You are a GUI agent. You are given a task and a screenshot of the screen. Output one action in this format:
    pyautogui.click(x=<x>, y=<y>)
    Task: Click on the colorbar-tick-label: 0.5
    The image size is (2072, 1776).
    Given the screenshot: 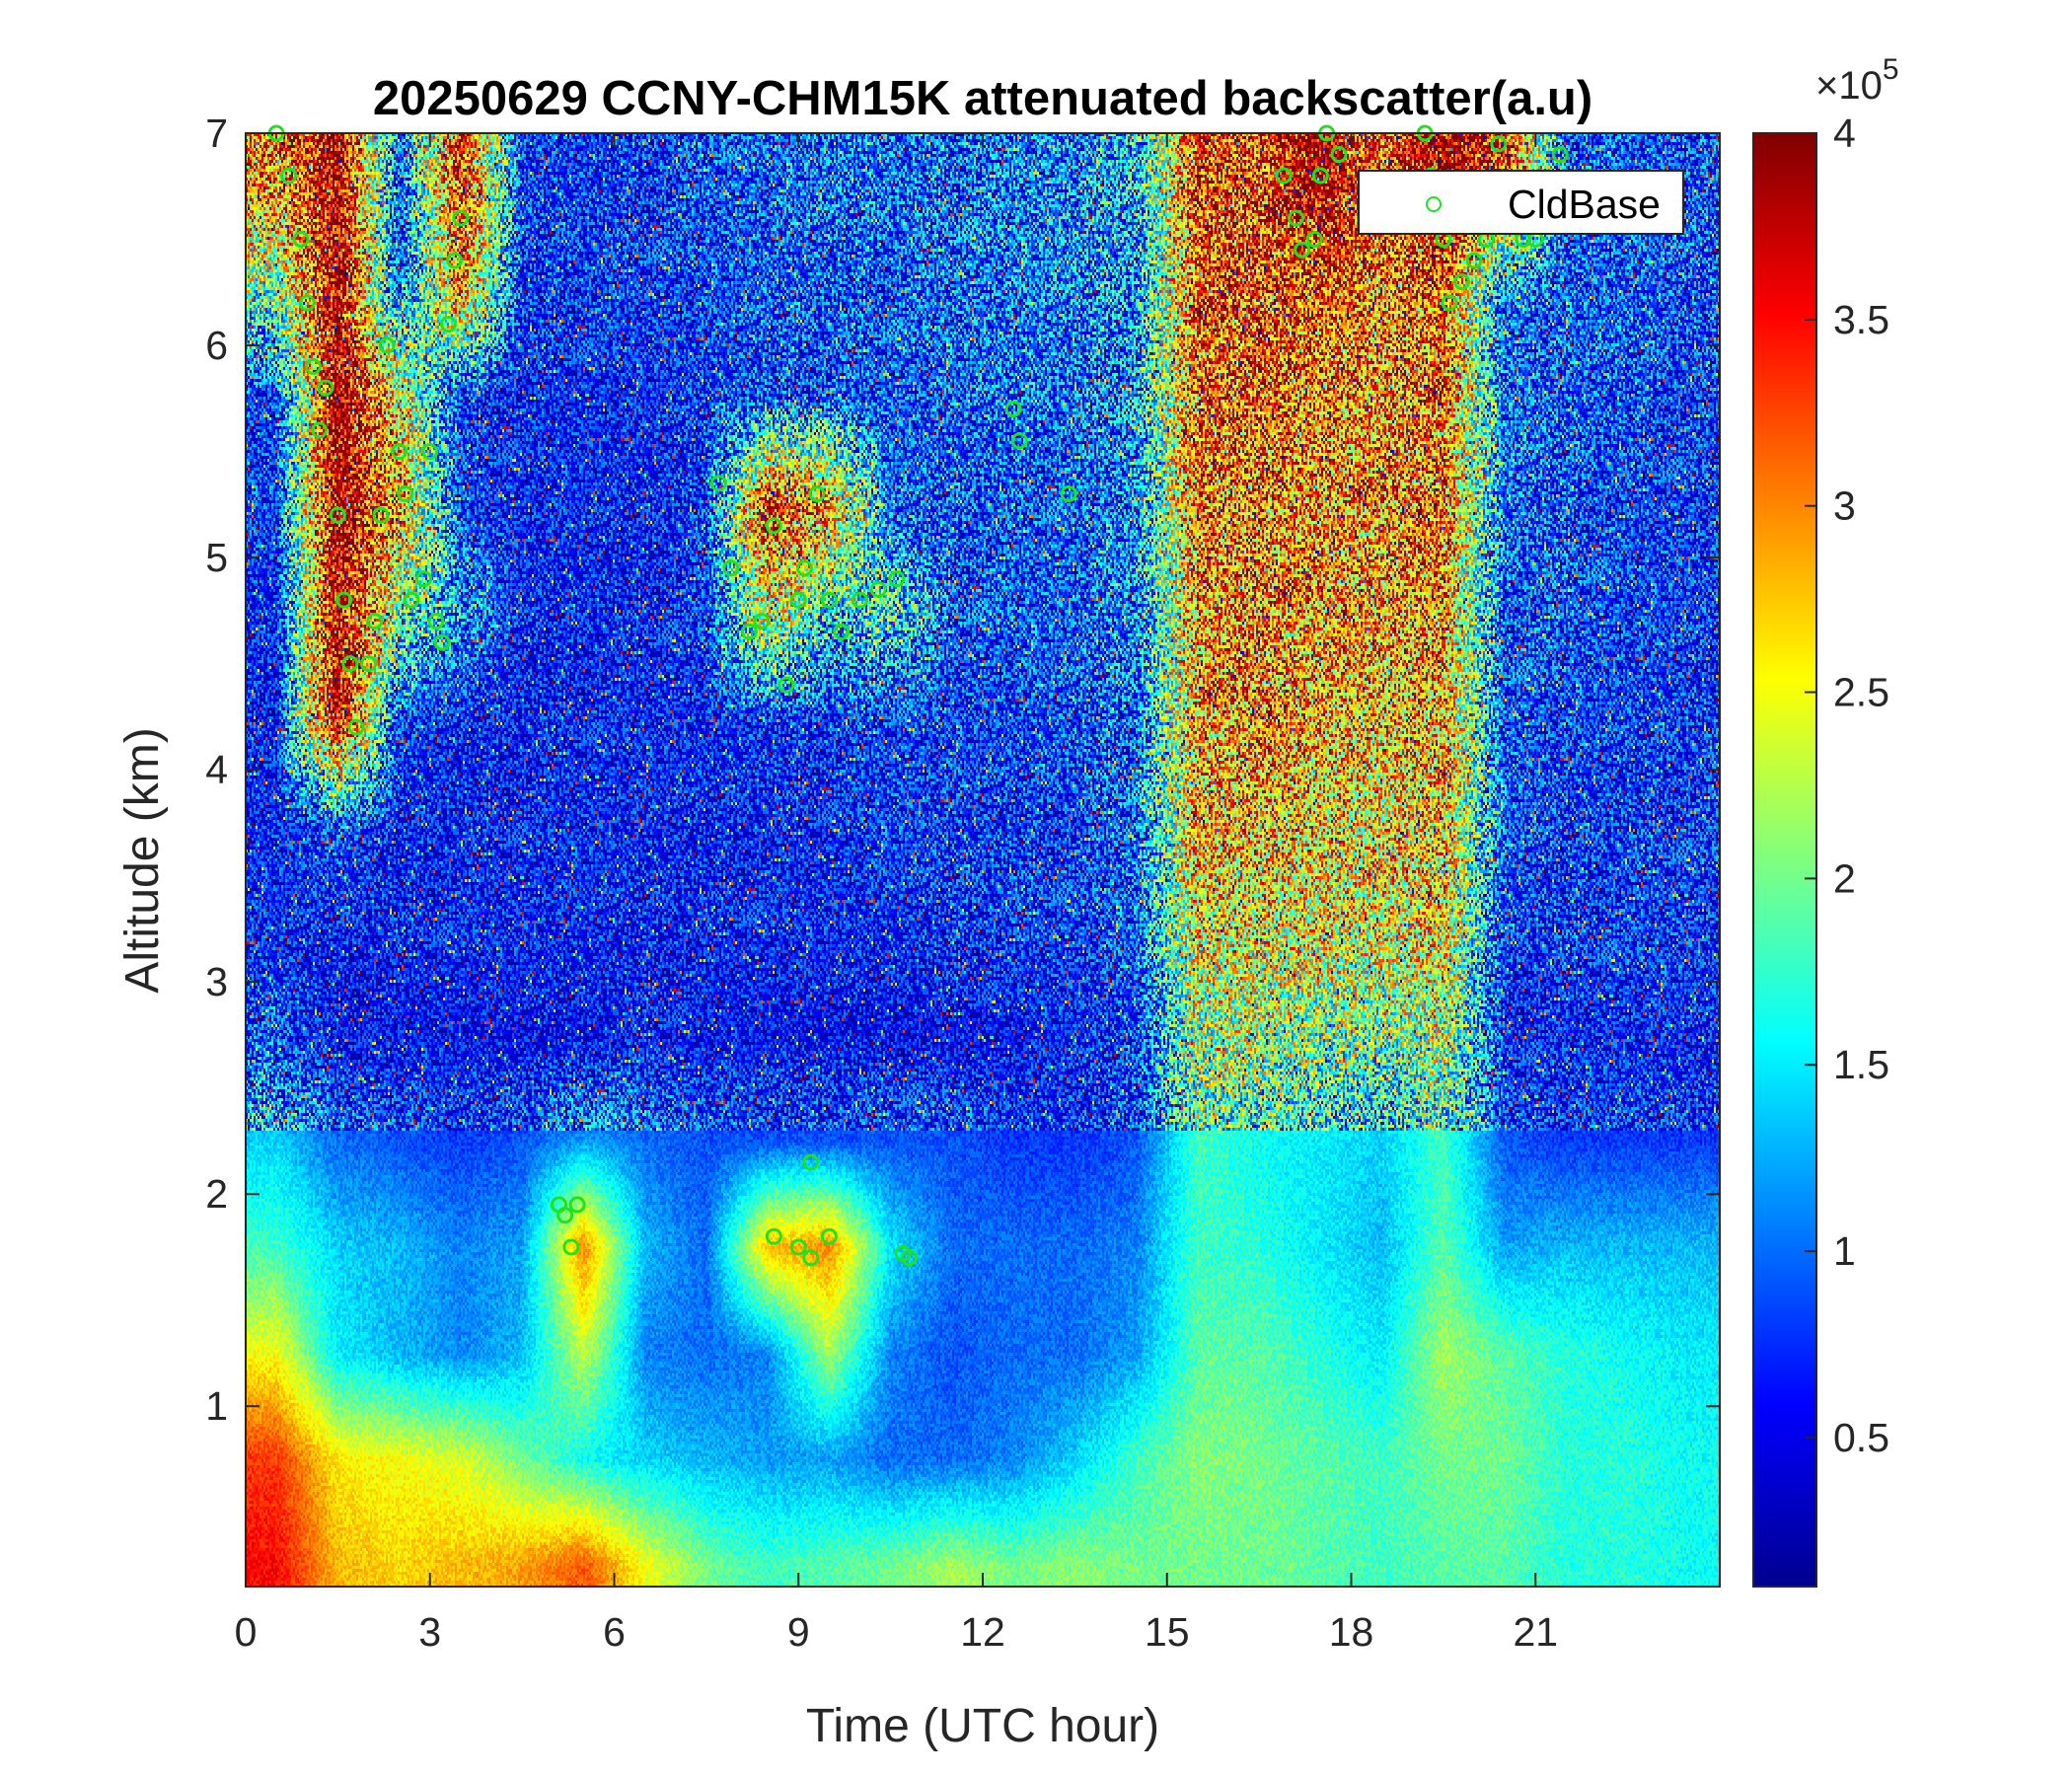 What is the action you would take?
    pyautogui.click(x=1861, y=1438)
    